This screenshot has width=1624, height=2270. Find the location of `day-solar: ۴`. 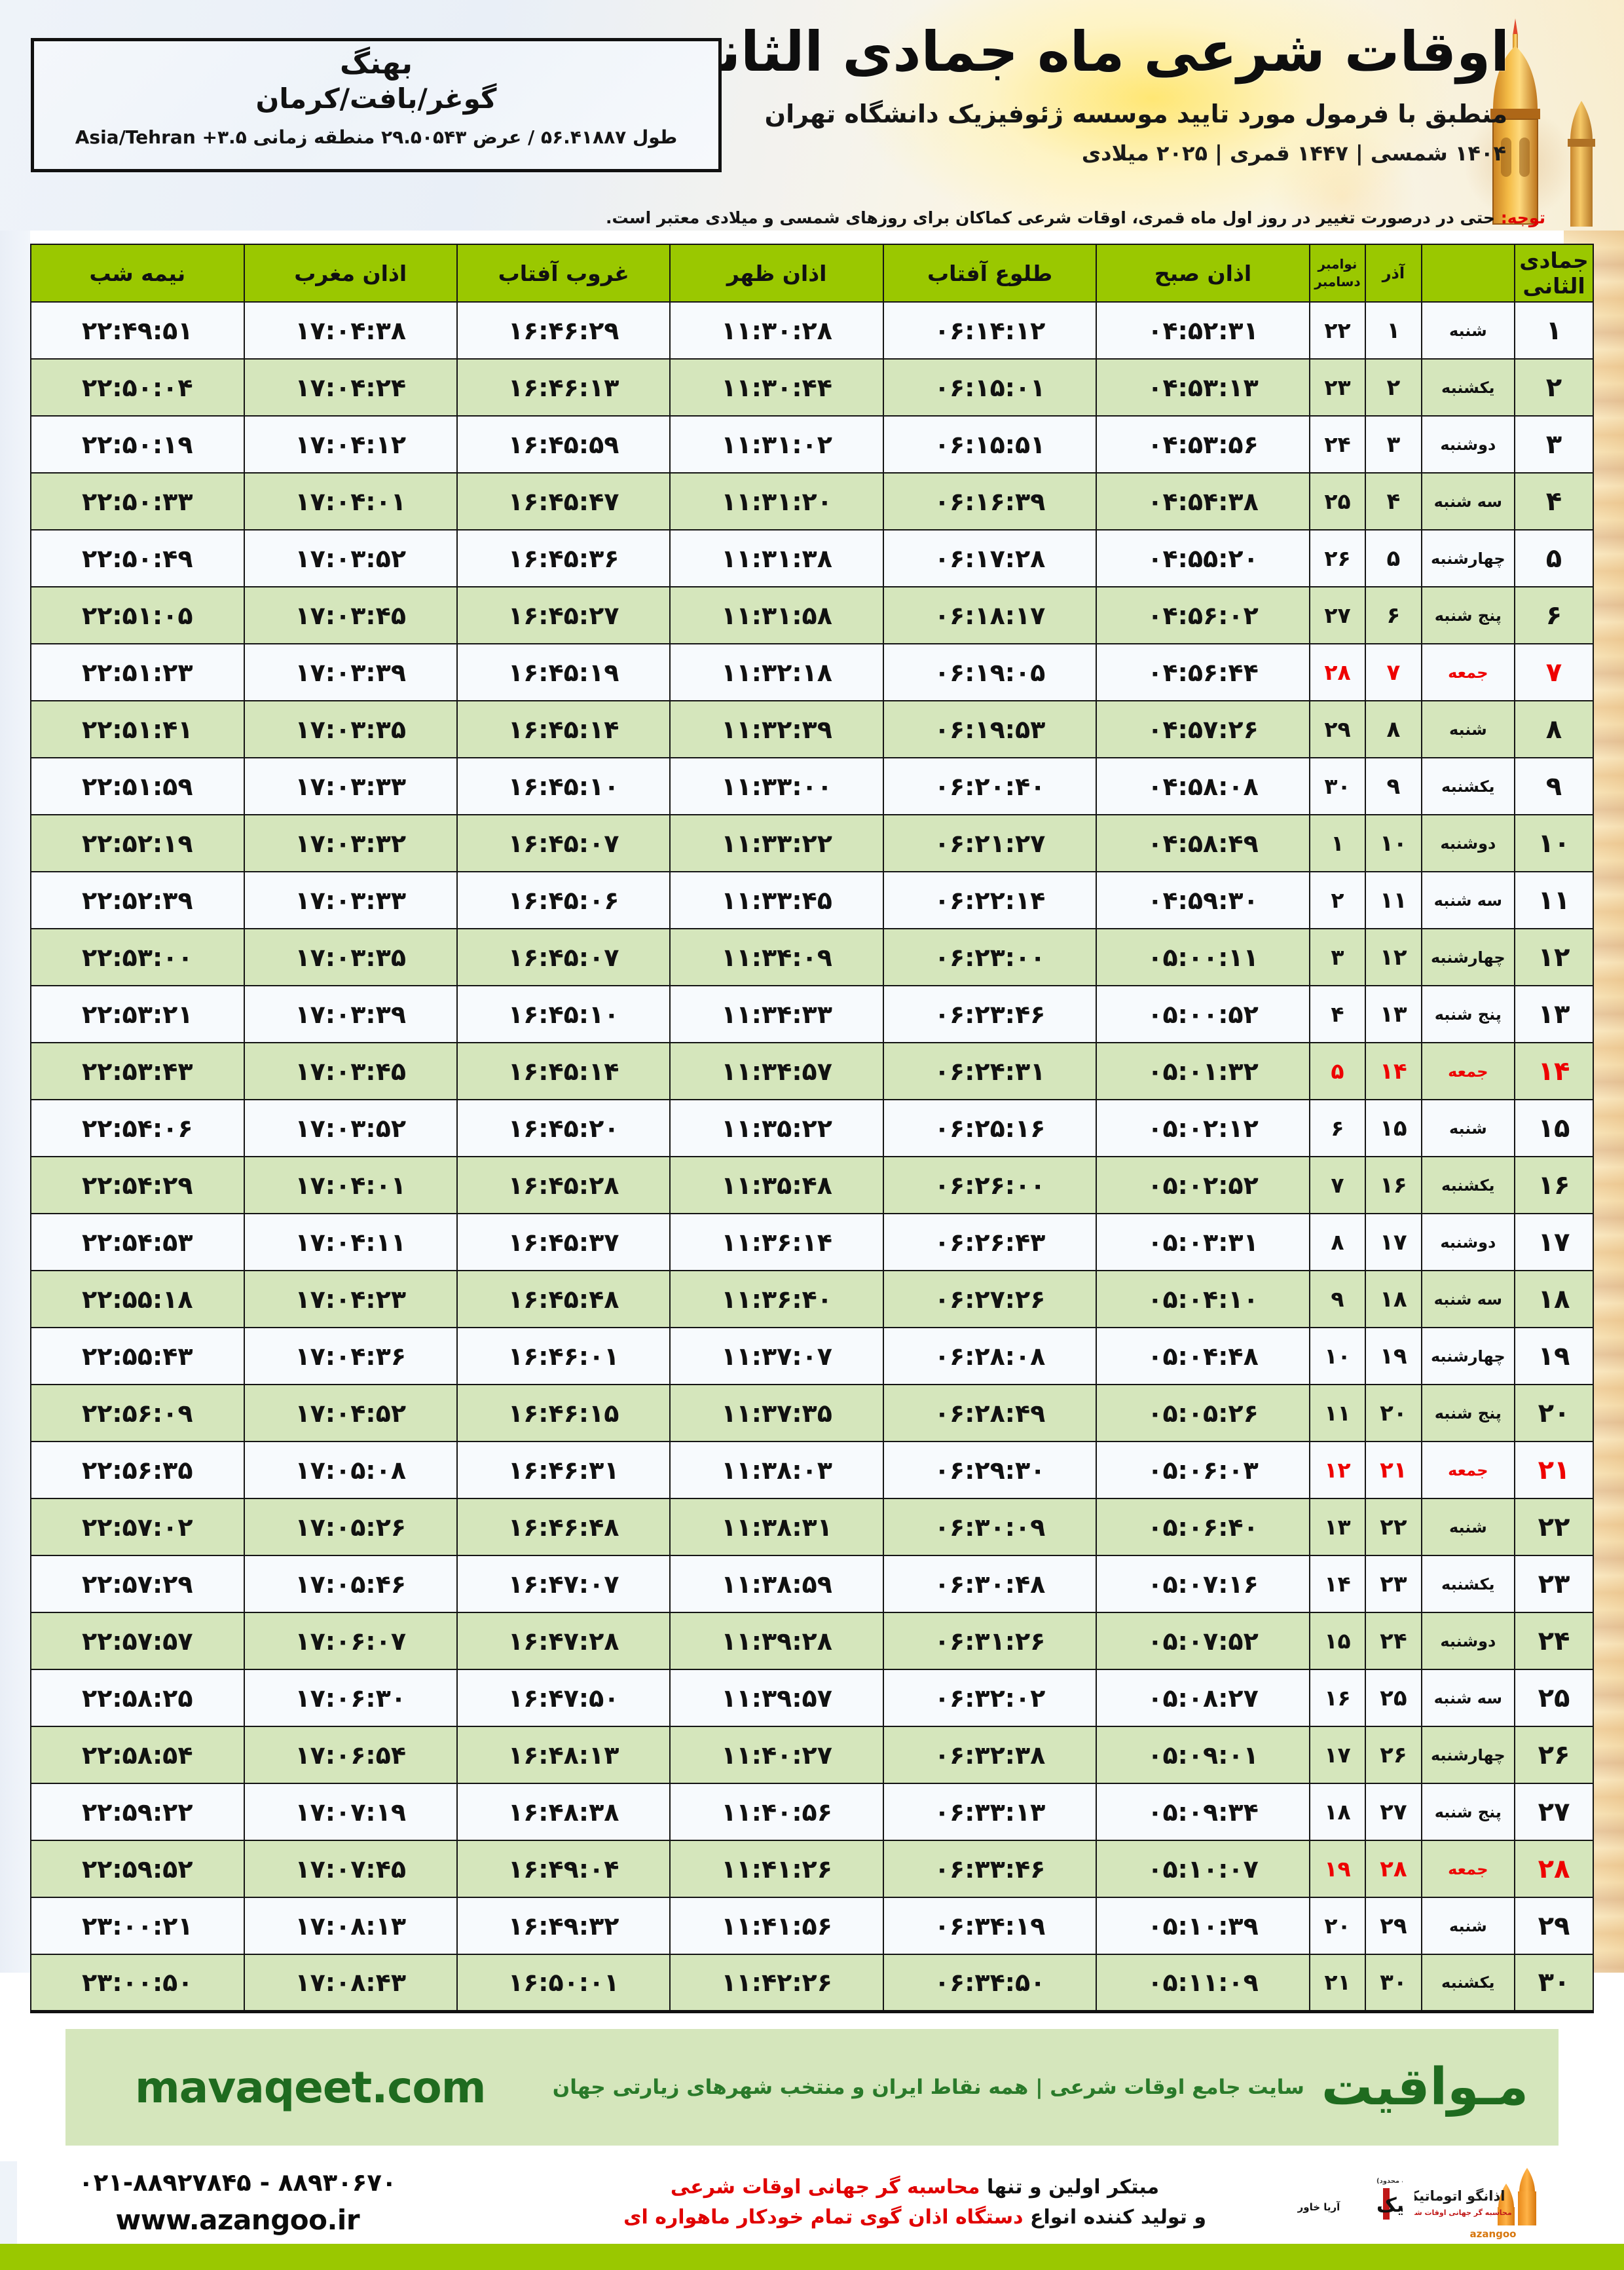

day-solar: ۴ is located at coordinates (1393, 501).